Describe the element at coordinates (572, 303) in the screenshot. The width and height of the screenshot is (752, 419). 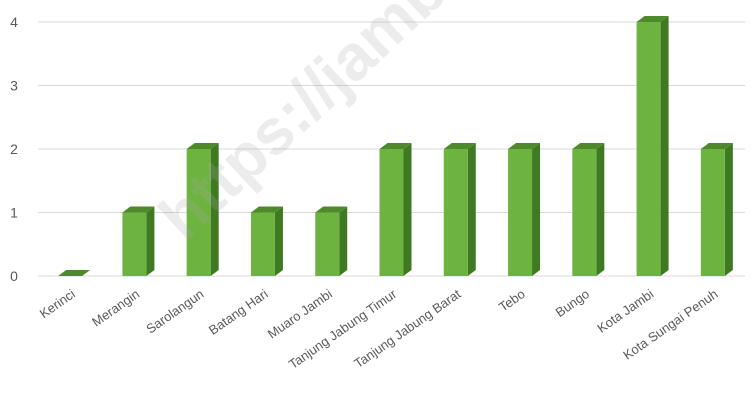
I see `x-tick-label: Bungo` at that location.